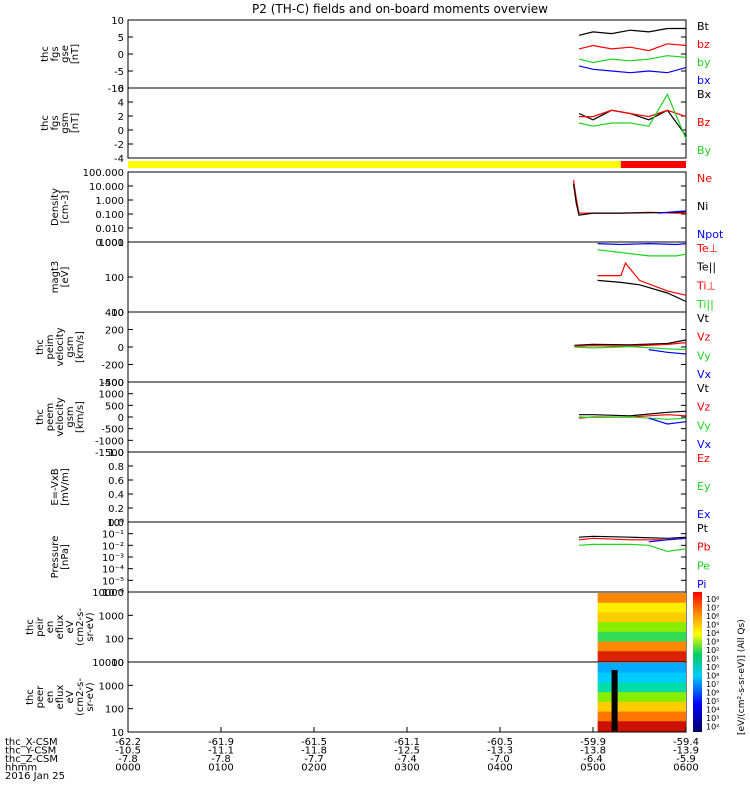  I want to click on legend-entry: Vy, so click(704, 355).